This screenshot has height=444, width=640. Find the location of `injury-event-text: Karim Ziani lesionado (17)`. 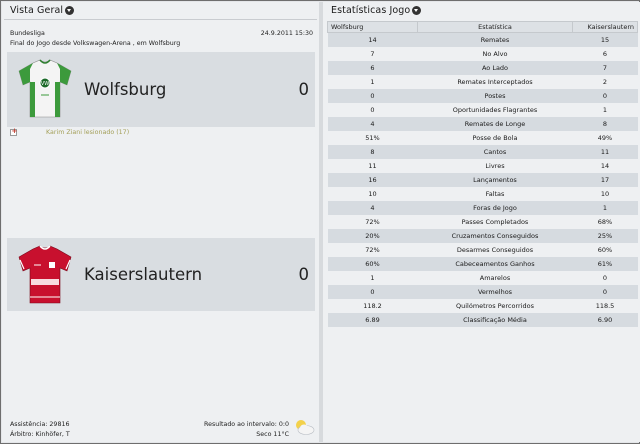

injury-event-text: Karim Ziani lesionado (17) is located at coordinates (88, 132).